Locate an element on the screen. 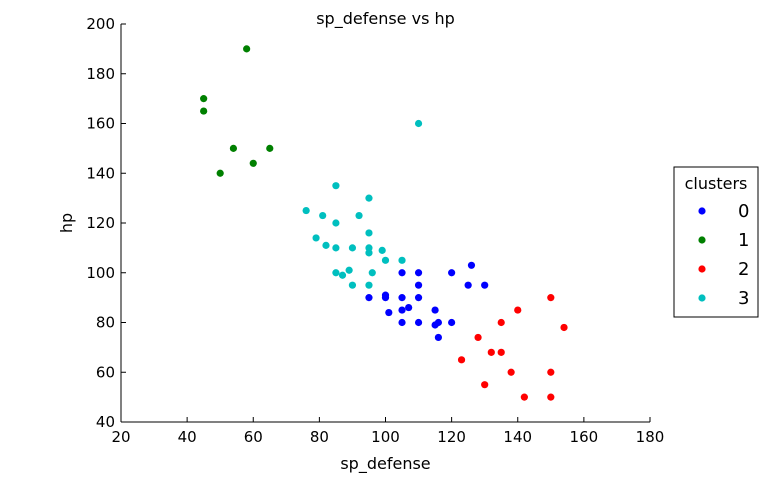 This screenshot has height=484, width=768. x-tick-label: 60 is located at coordinates (253, 437).